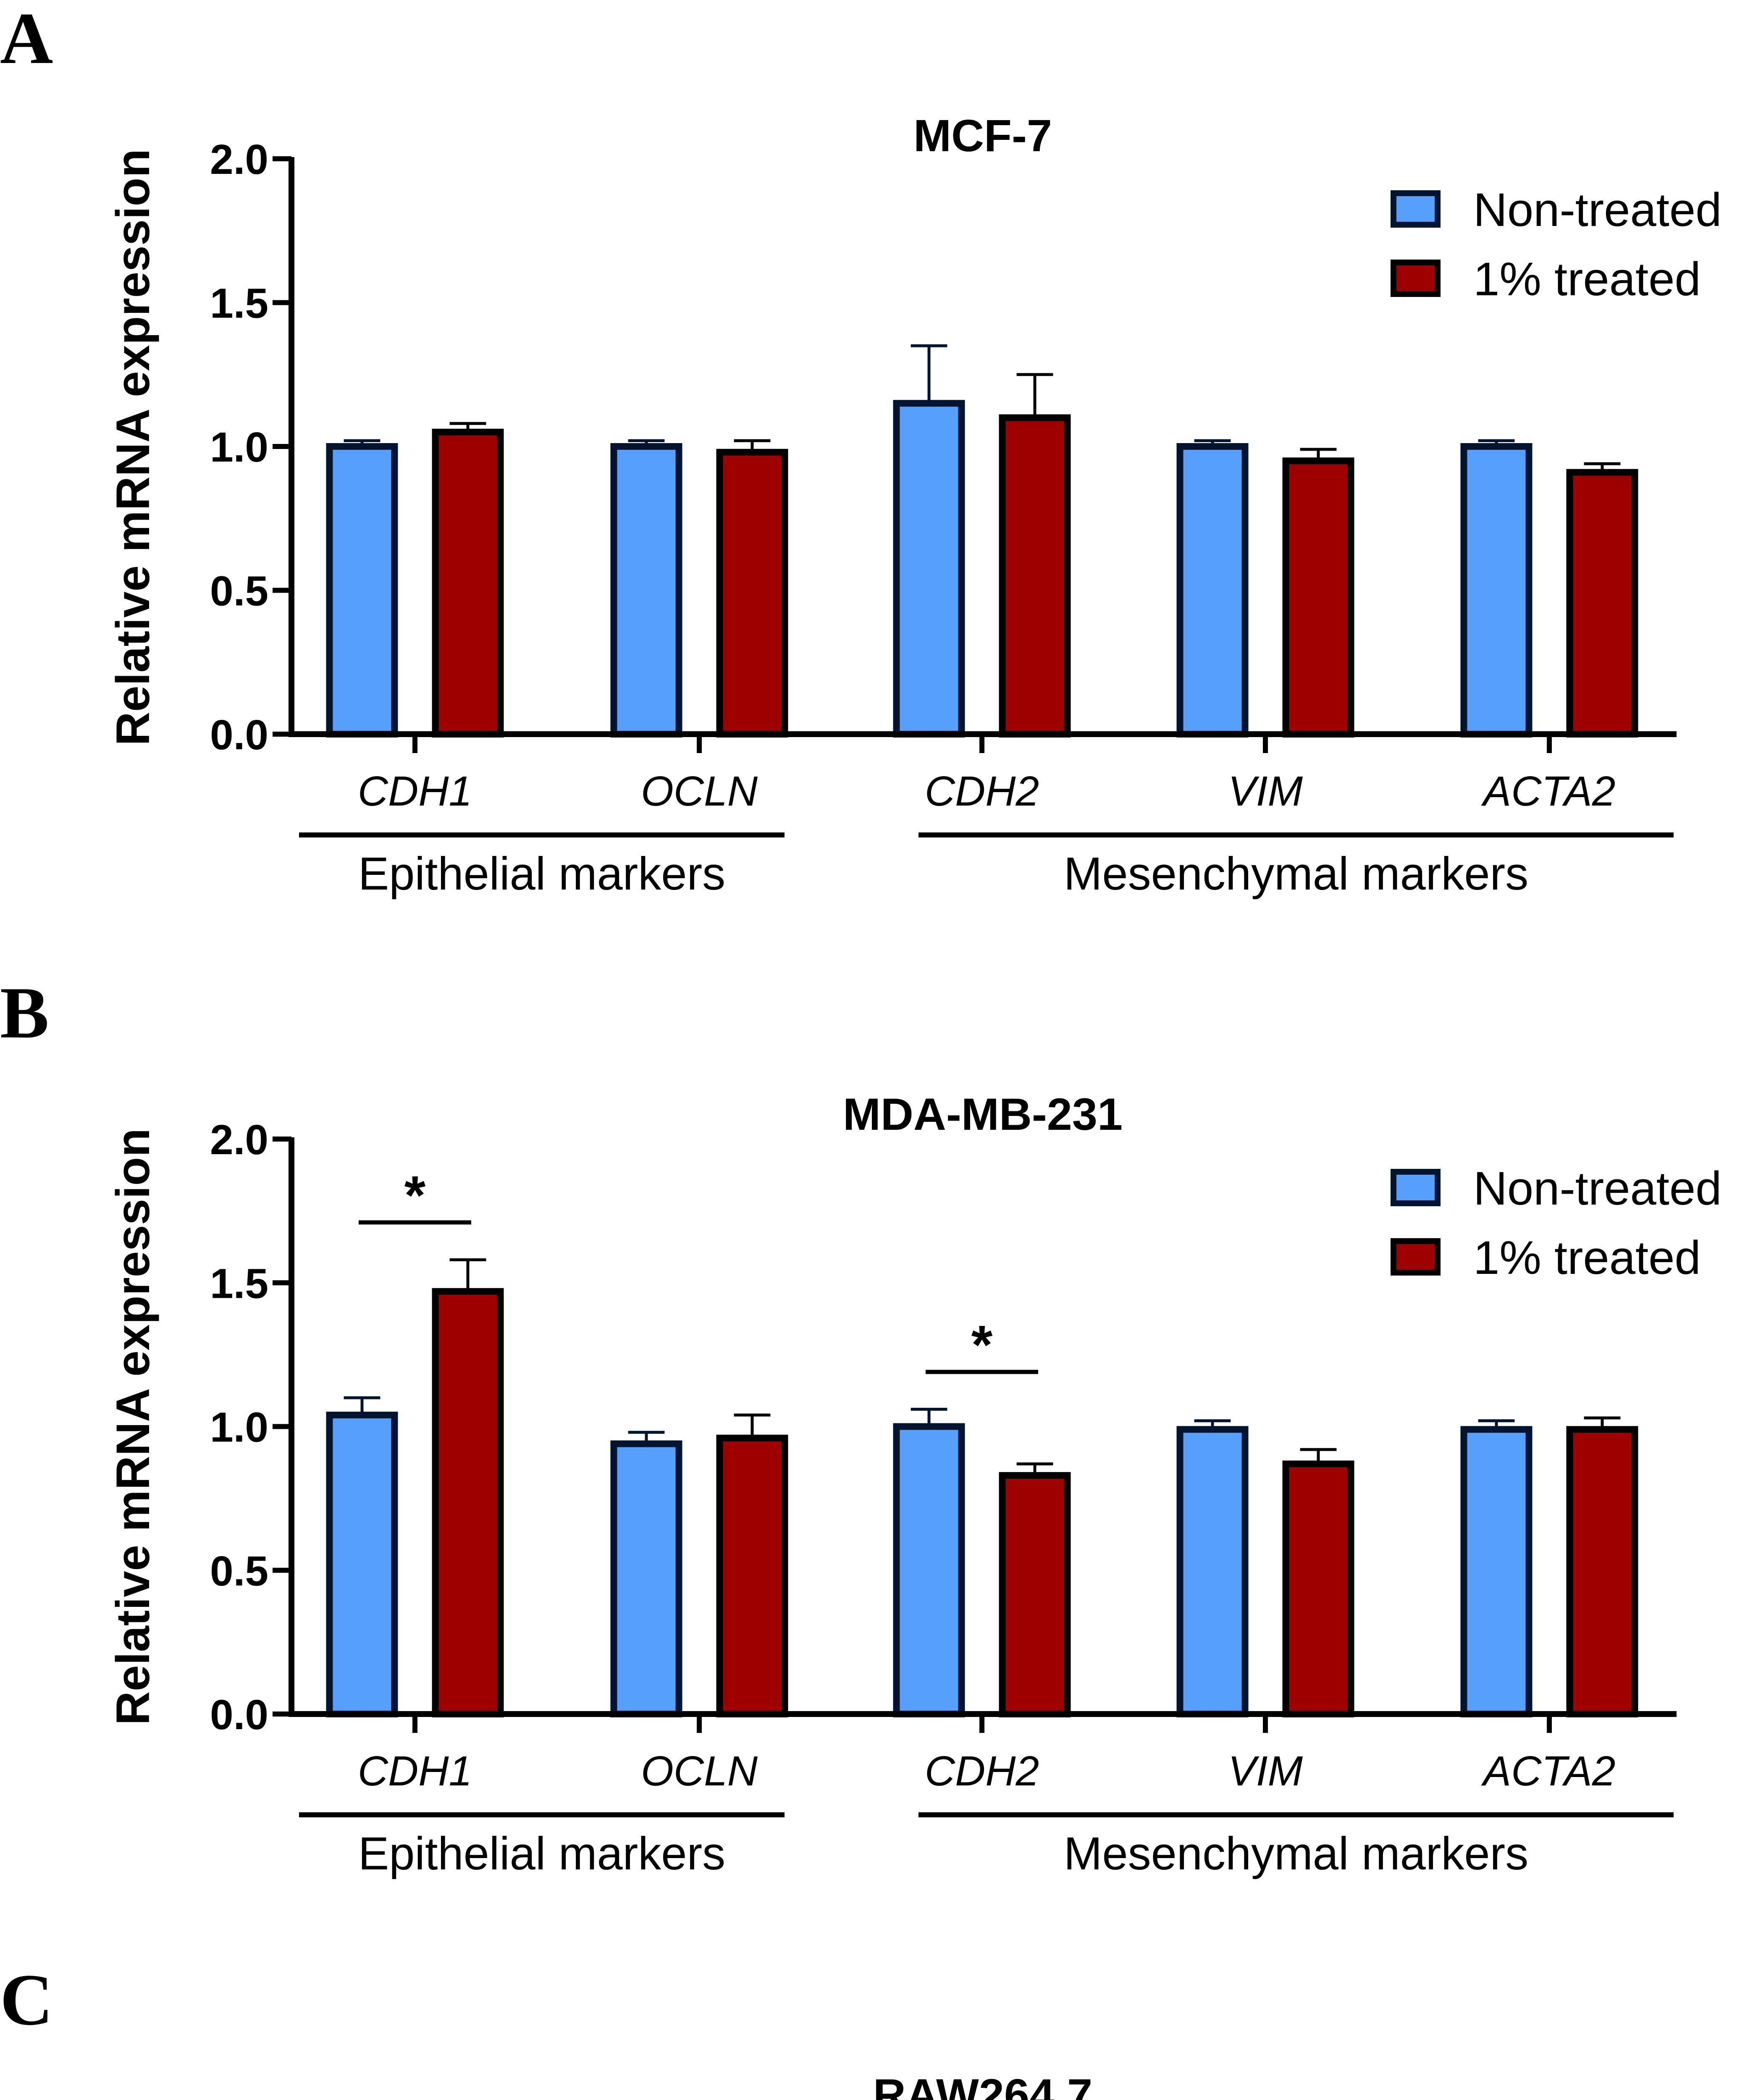 The image size is (1753, 2100). What do you see at coordinates (26, 39) in the screenshot?
I see `panel-letter-a: A` at bounding box center [26, 39].